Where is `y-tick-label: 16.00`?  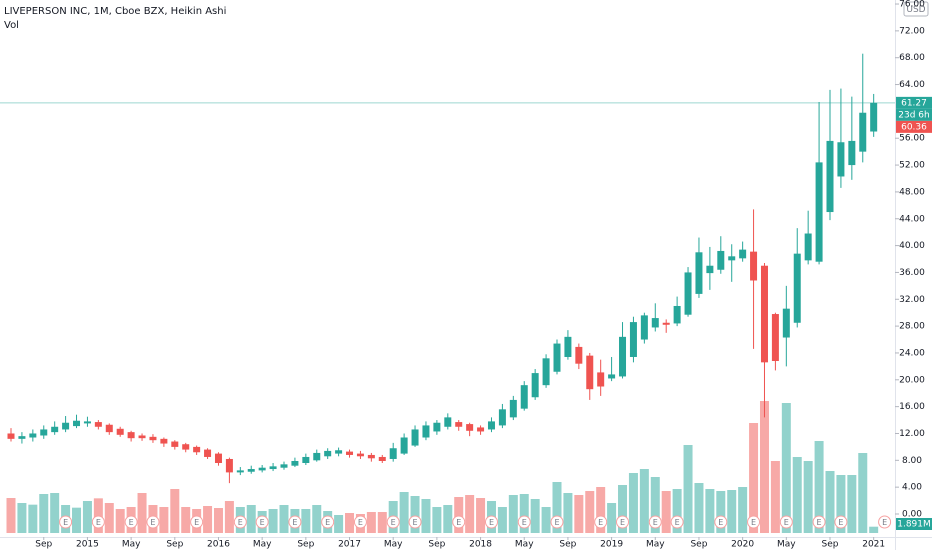 y-tick-label: 16.00 is located at coordinates (912, 407).